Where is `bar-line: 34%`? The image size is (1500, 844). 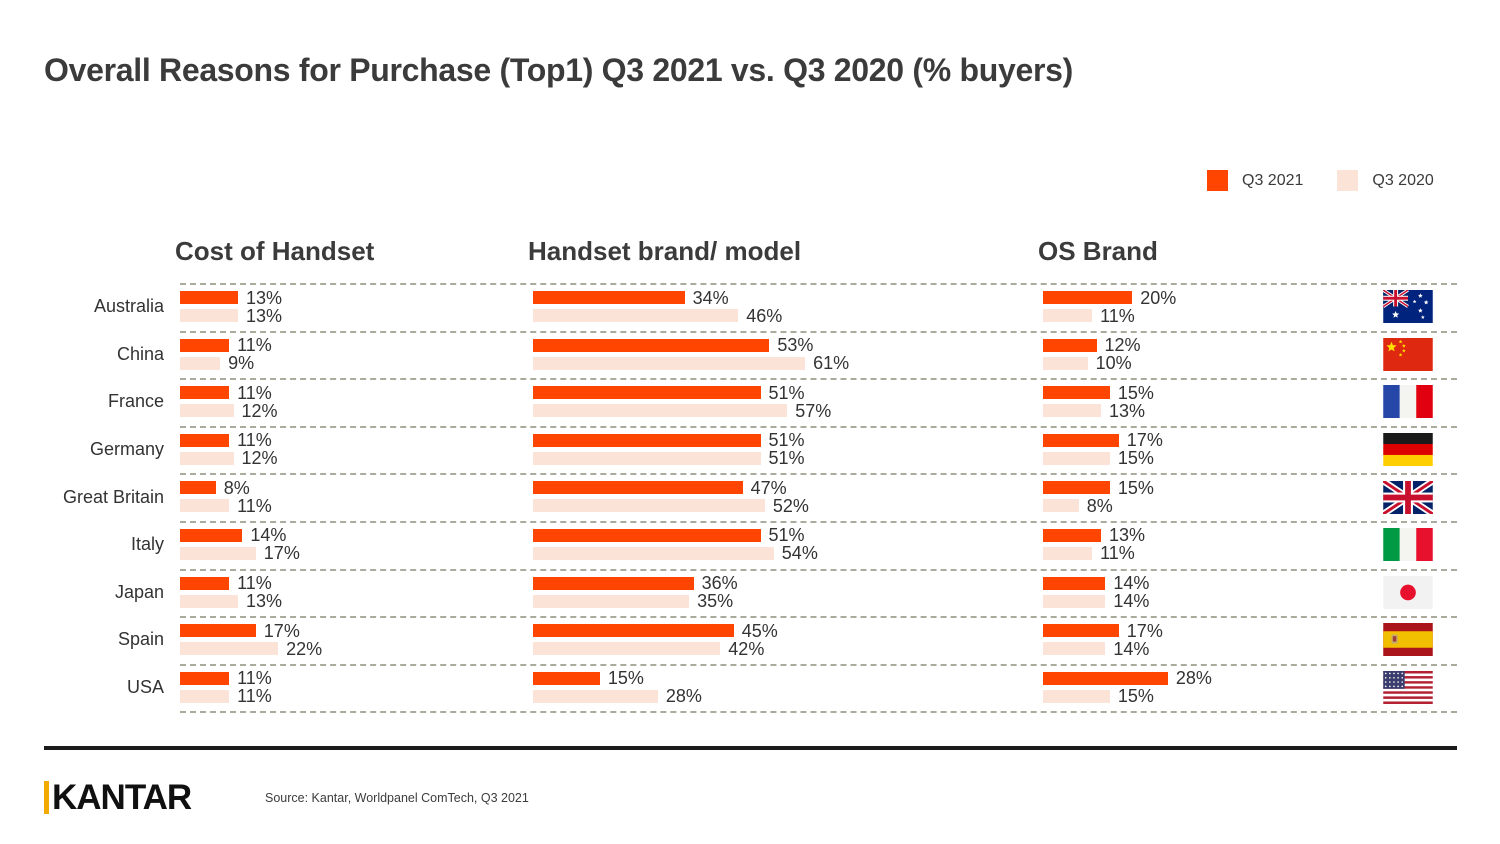 bar-line: 34% is located at coordinates (788, 297).